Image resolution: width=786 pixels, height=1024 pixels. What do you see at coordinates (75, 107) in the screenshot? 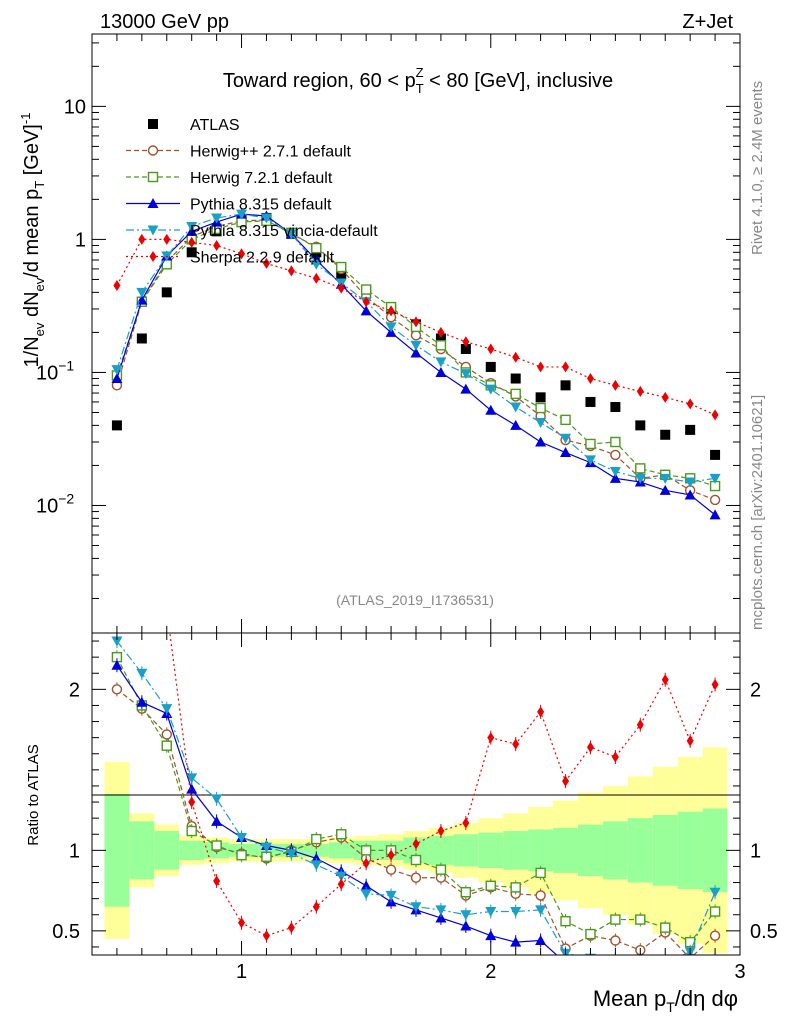
I see `main-ytick-label-0: 10` at bounding box center [75, 107].